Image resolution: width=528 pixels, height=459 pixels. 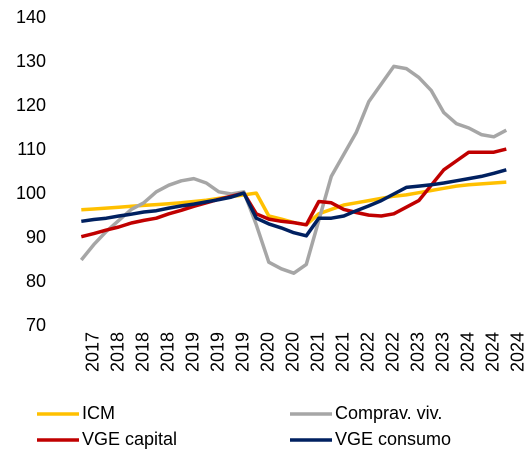 What do you see at coordinates (129, 439) in the screenshot?
I see `legend-label: VGE capital` at bounding box center [129, 439].